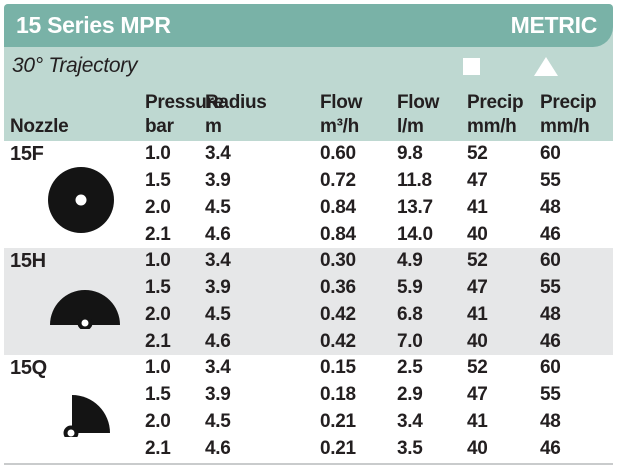 This screenshot has height=467, width=617. What do you see at coordinates (415, 207) in the screenshot?
I see `table-cell: 13.7` at bounding box center [415, 207].